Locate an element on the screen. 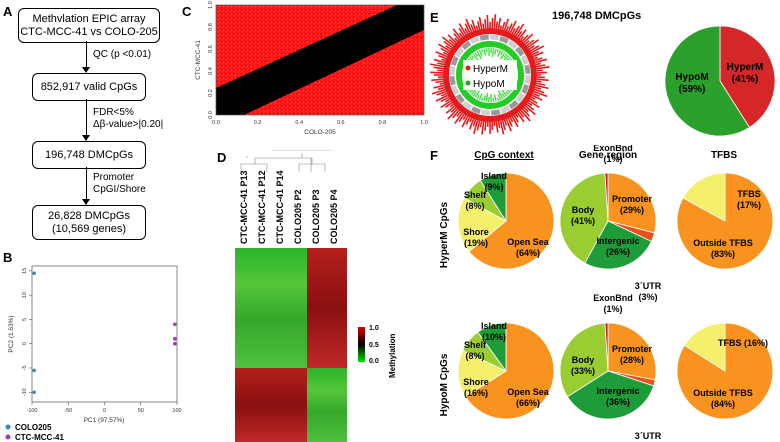 The image size is (780, 442). legend-colo205-label: COLO205 is located at coordinates (33, 427).